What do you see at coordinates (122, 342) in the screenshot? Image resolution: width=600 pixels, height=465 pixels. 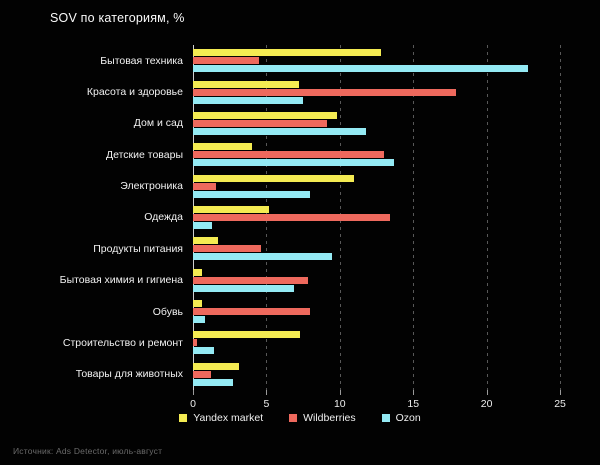 I see `category-label-9: Строительство и ремонт` at bounding box center [122, 342].